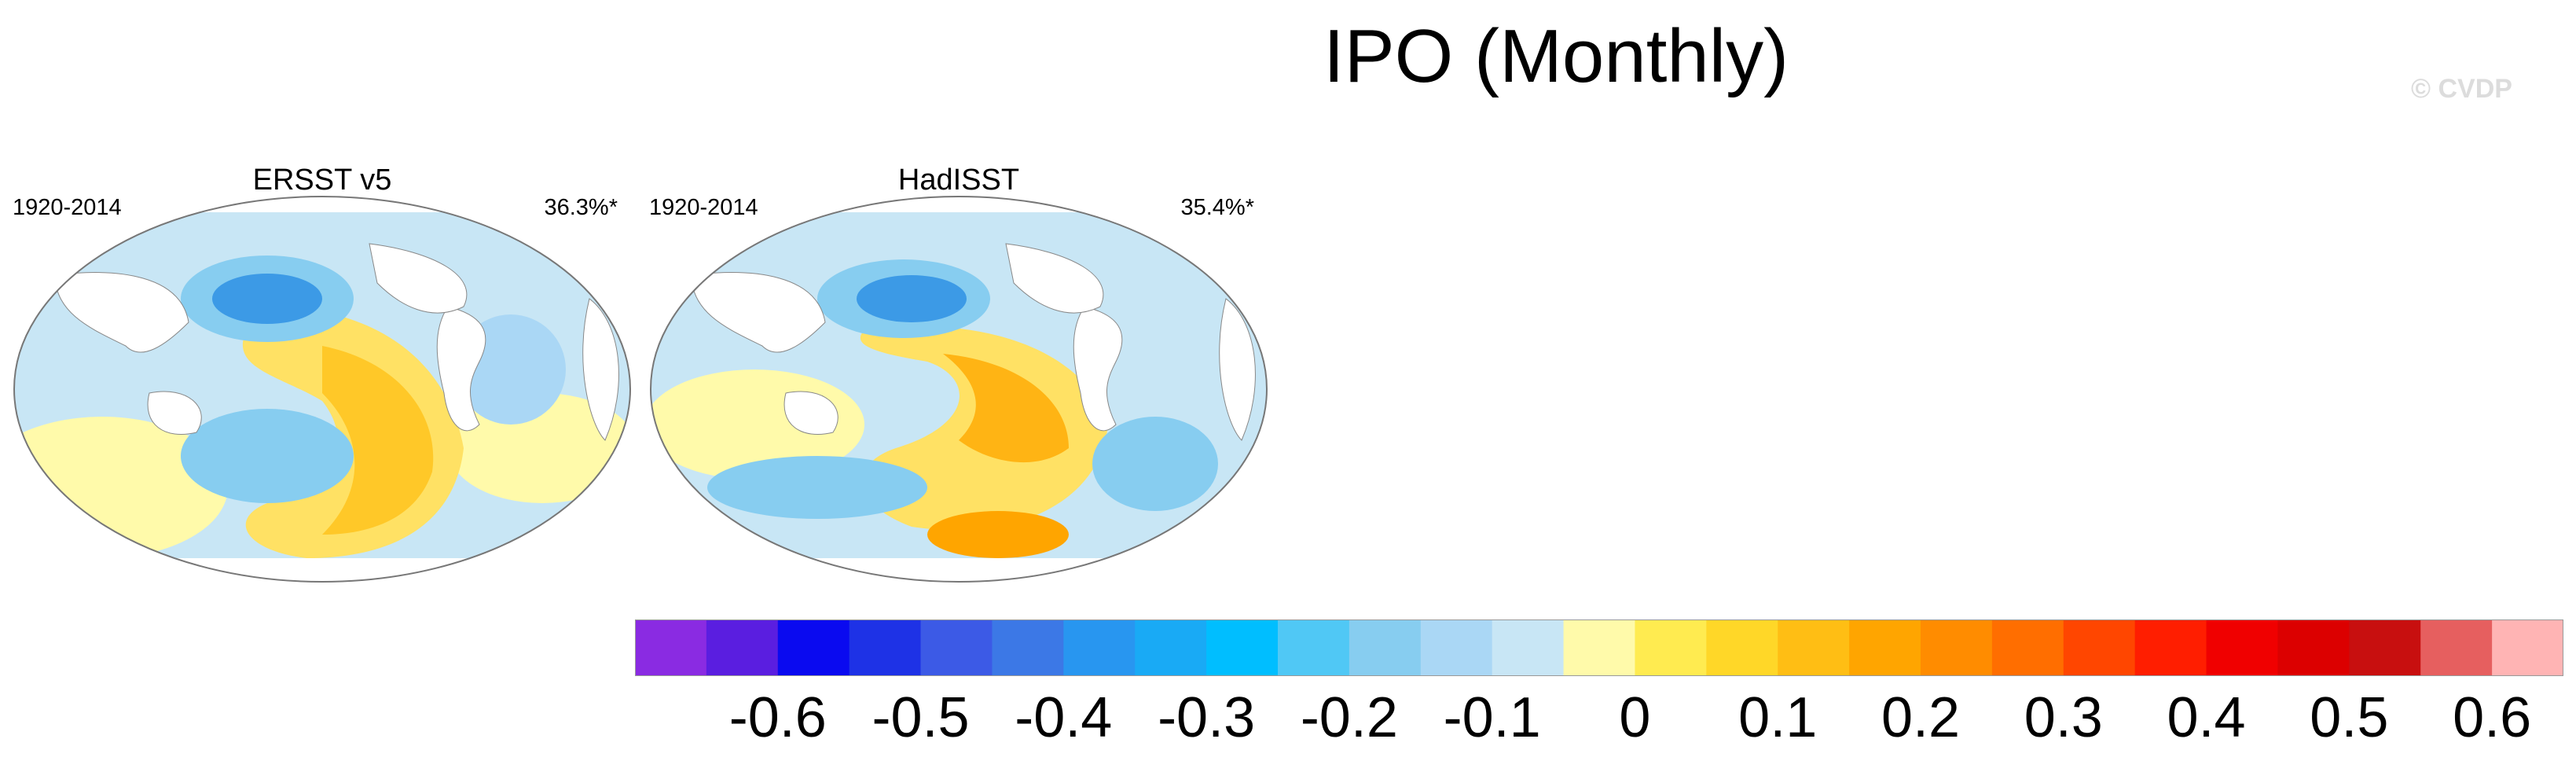  Describe the element at coordinates (1217, 208) in the screenshot. I see `panel-variance: 35.4%*` at that location.